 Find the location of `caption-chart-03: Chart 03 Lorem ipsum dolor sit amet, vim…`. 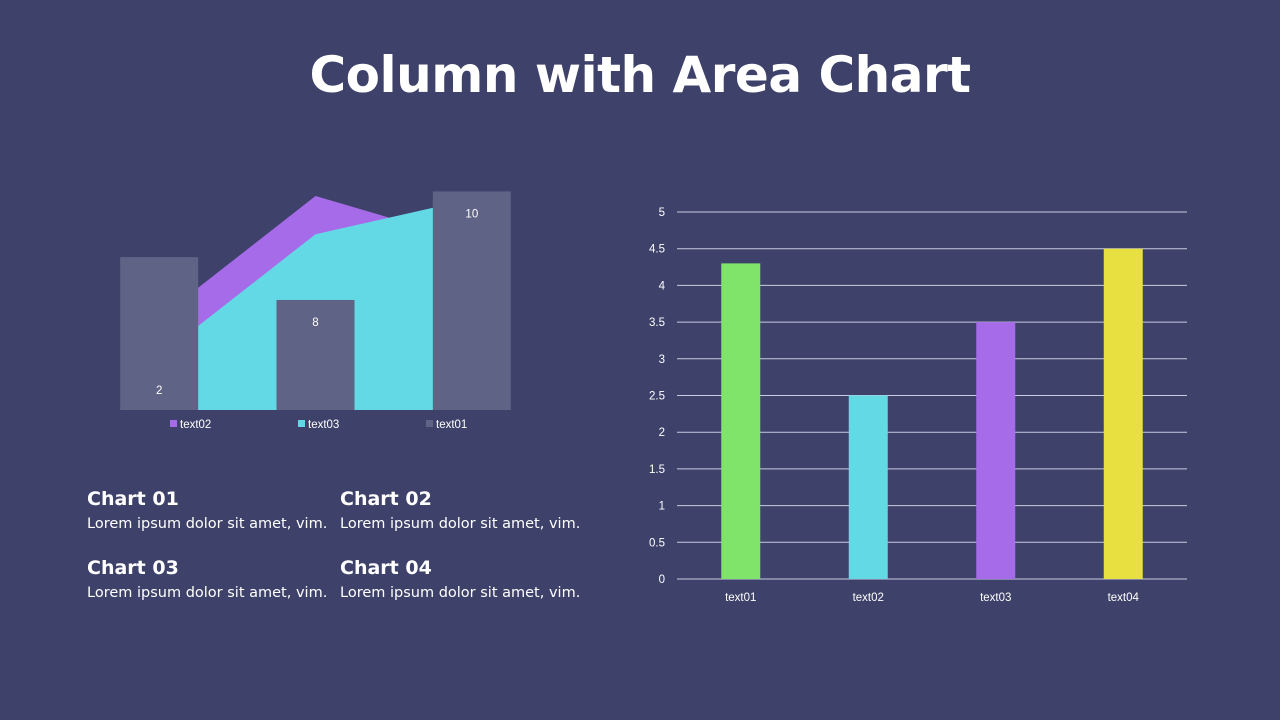

caption-chart-03: Chart 03 Lorem ipsum dolor sit amet, vim… is located at coordinates (212, 579).